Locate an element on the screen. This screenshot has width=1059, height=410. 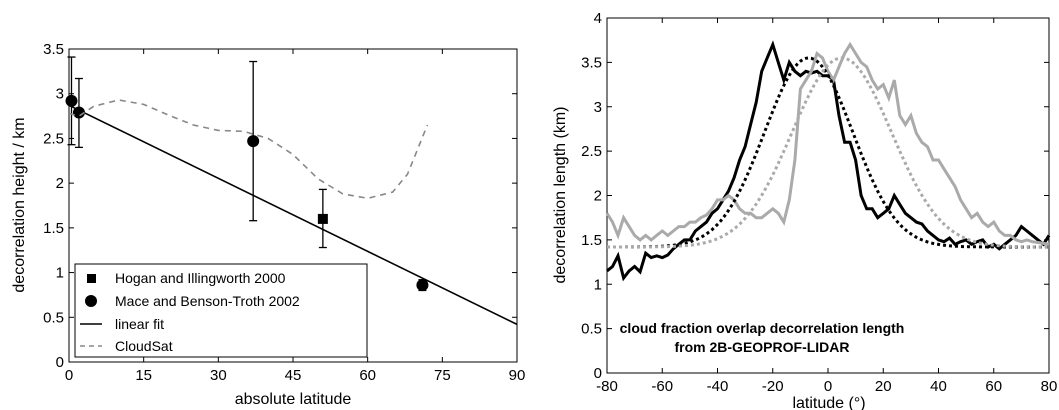
left-x-tick-label: 15 is located at coordinates (143, 375).